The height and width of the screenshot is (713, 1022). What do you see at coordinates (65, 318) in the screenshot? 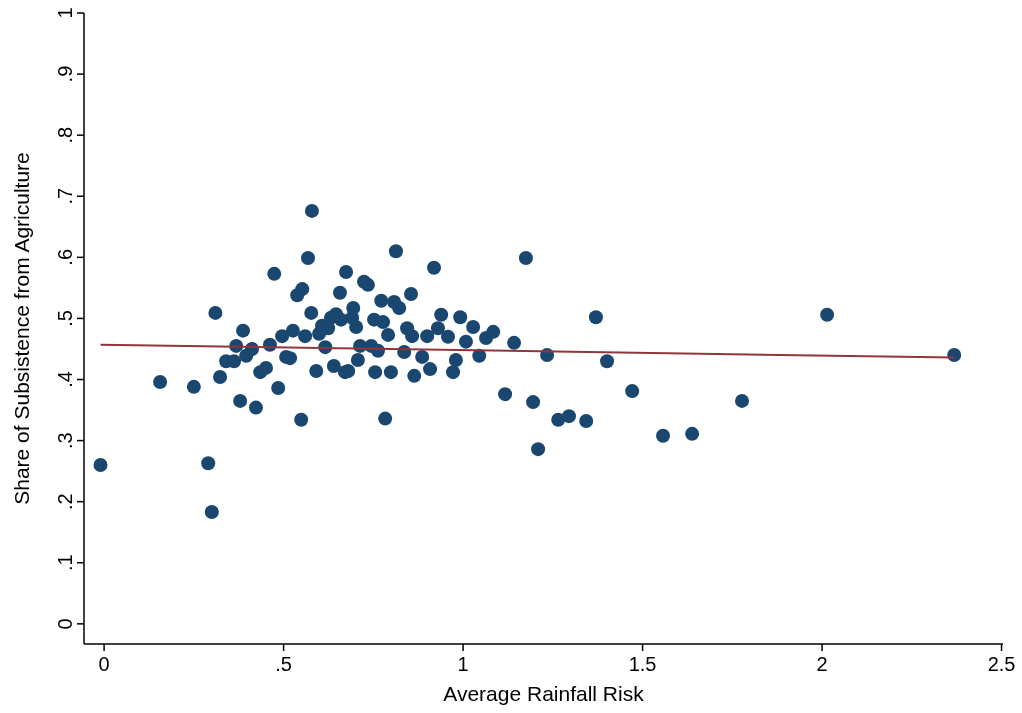
I see `y-tick-label: .5` at bounding box center [65, 318].